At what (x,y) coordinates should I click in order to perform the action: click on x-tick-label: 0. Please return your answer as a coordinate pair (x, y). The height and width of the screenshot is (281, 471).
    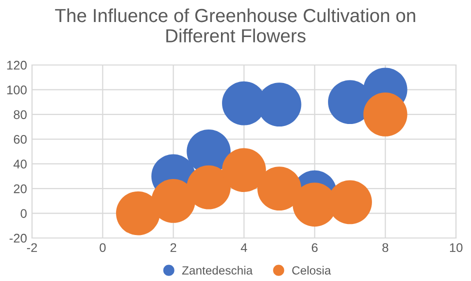
    Looking at the image, I should click on (103, 247).